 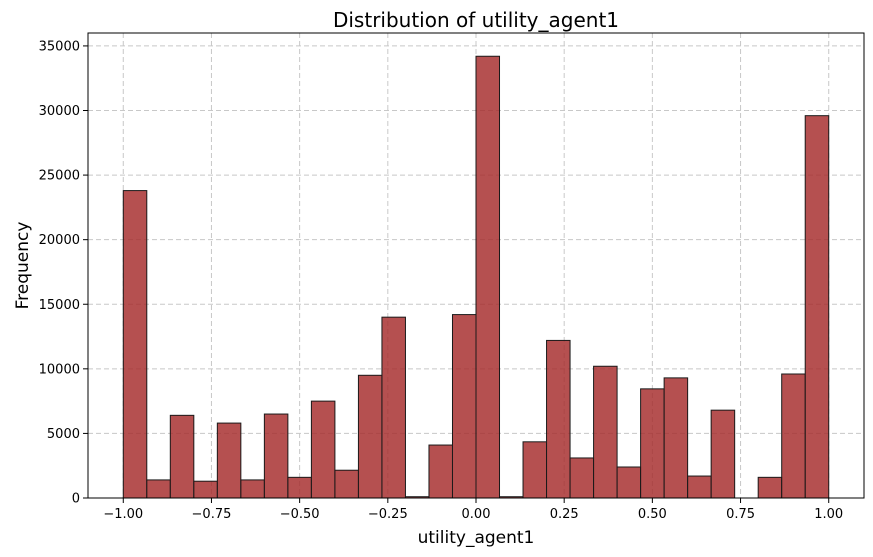 What do you see at coordinates (476, 538) in the screenshot?
I see `x-axis-label: utility_agent1` at bounding box center [476, 538].